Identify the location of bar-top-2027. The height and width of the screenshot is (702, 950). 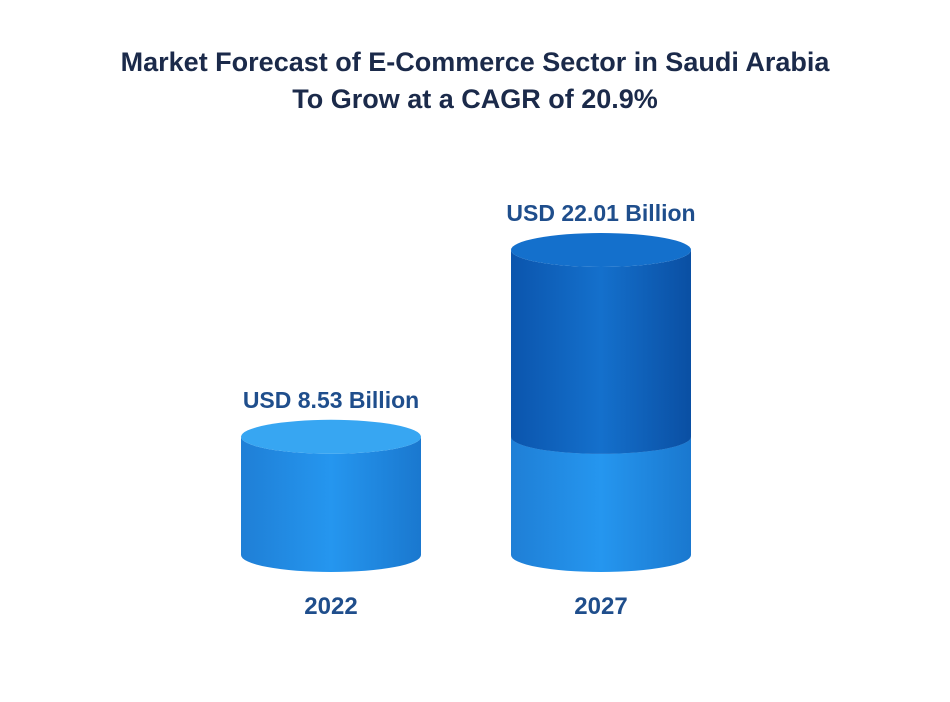
(601, 250).